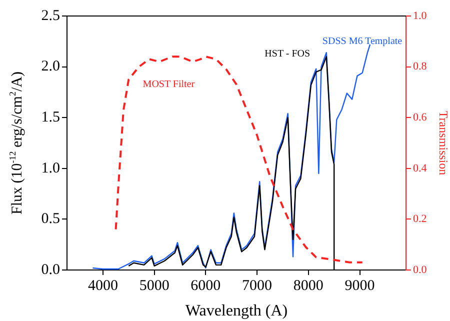  Describe the element at coordinates (257, 286) in the screenshot. I see `x-tick-label: 7000` at that location.